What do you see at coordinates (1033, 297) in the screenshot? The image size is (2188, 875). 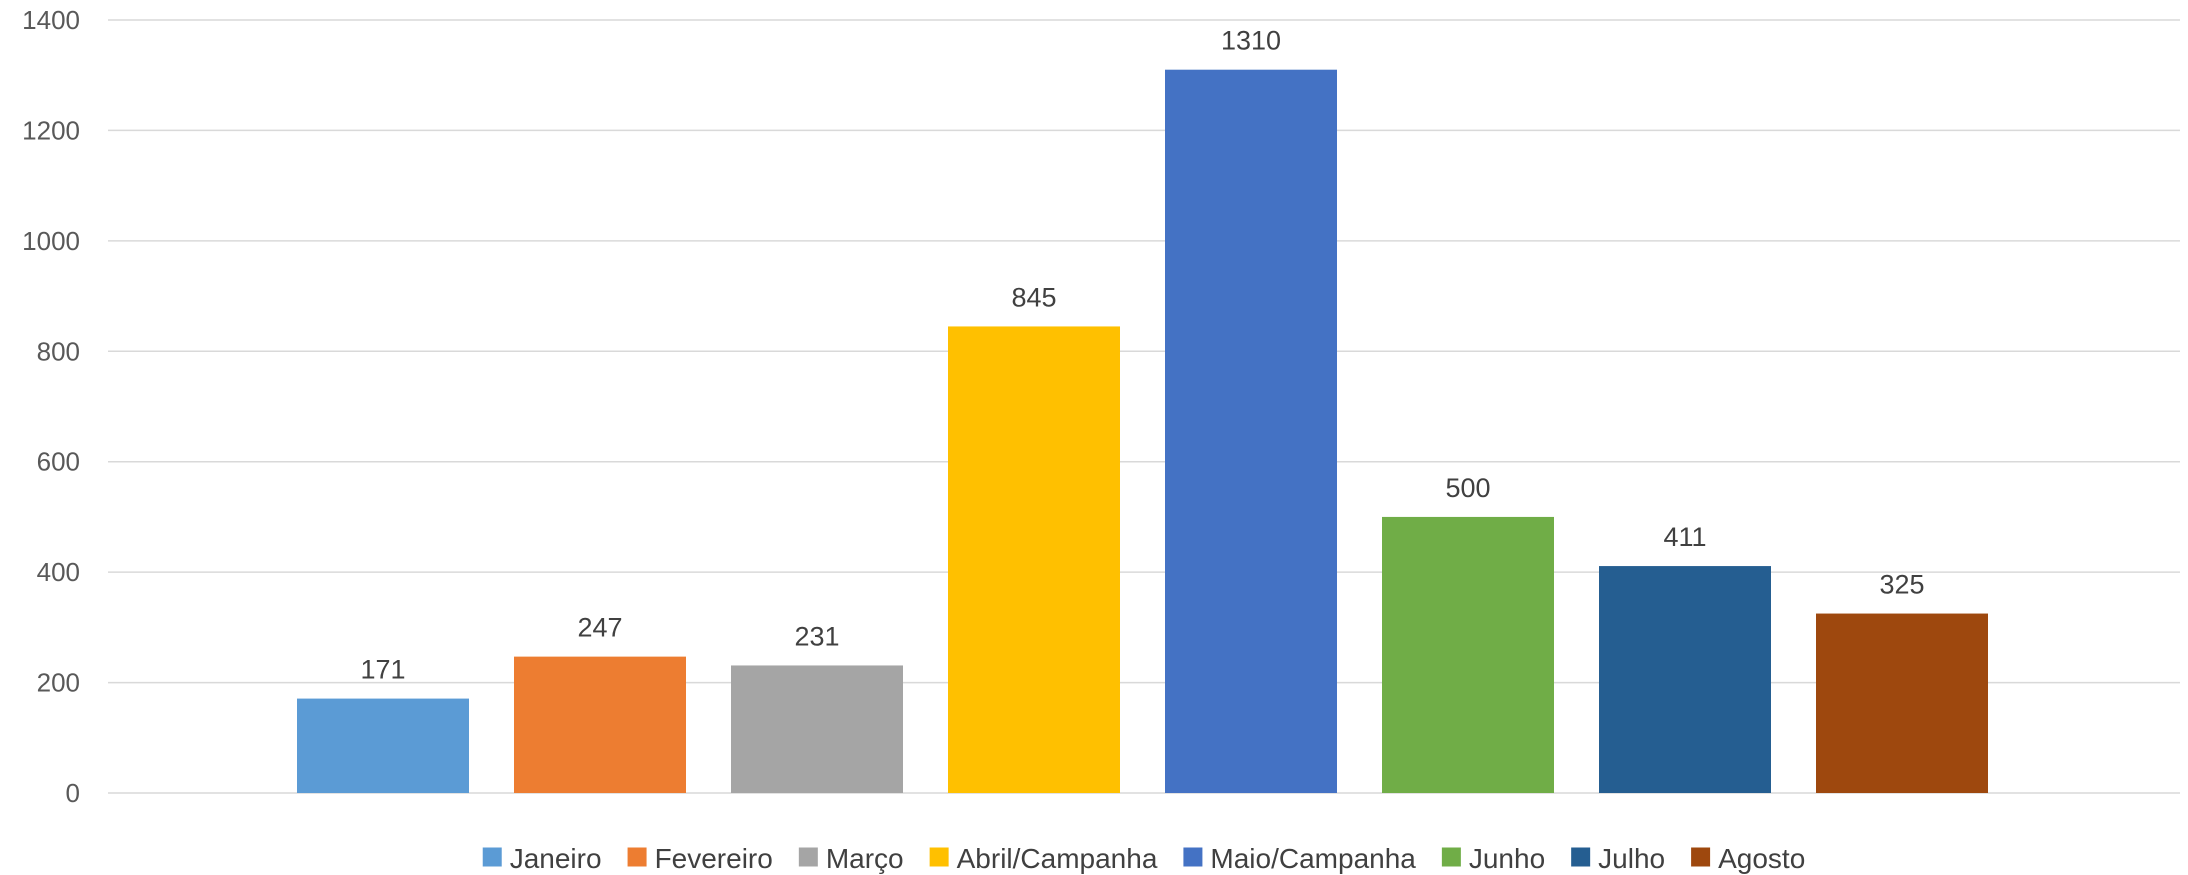 I see `data-label: 845` at bounding box center [1033, 297].